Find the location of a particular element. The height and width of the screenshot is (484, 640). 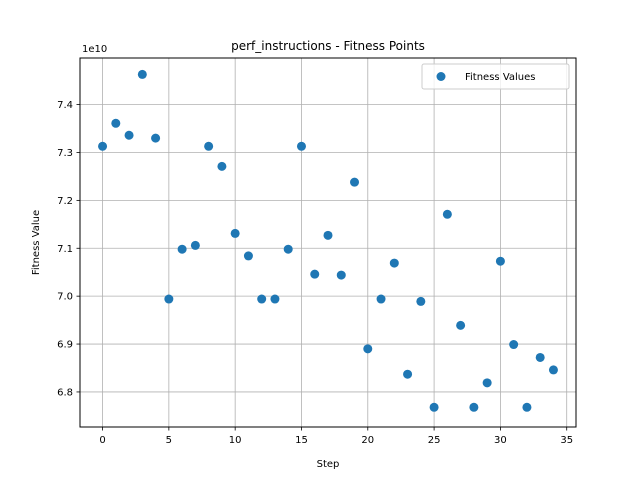

x-tick-label: 20 is located at coordinates (367, 440).